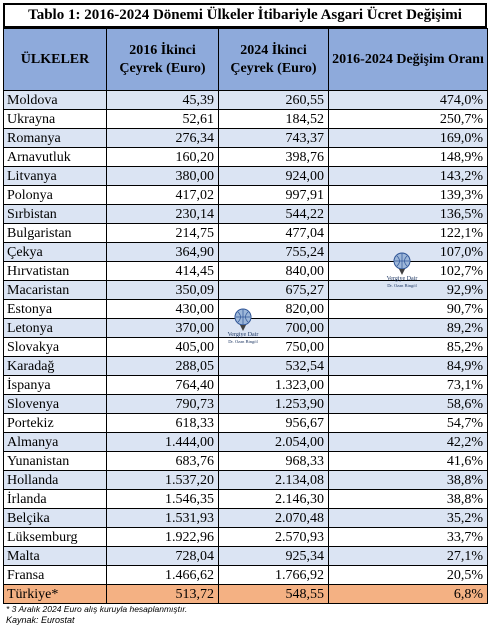 This screenshot has height=628, width=490. What do you see at coordinates (162, 537) in the screenshot?
I see `value-2016-cell: 1.922,96` at bounding box center [162, 537].